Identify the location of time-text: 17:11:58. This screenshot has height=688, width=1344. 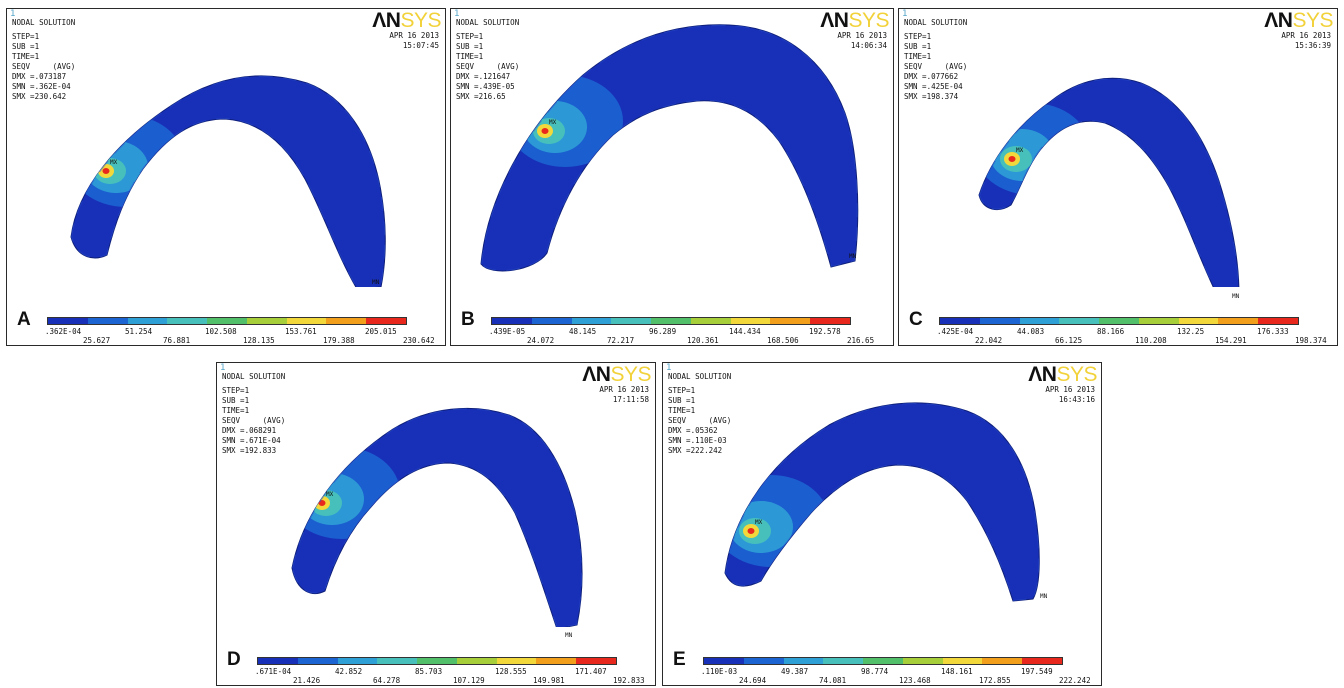
(630, 399).